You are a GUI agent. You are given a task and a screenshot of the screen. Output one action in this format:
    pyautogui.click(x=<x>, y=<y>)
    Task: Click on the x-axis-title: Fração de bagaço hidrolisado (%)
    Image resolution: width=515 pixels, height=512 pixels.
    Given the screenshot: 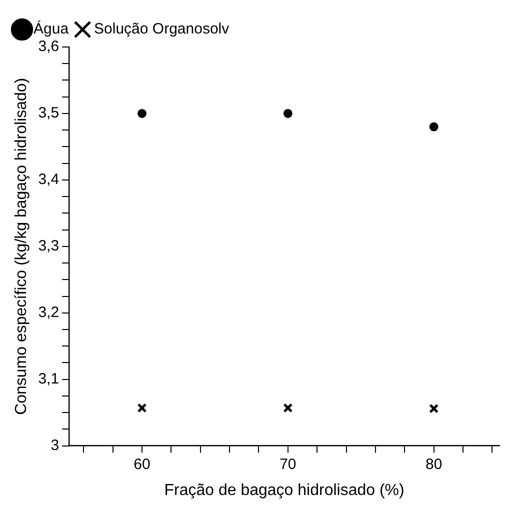 What is the action you would take?
    pyautogui.click(x=284, y=490)
    